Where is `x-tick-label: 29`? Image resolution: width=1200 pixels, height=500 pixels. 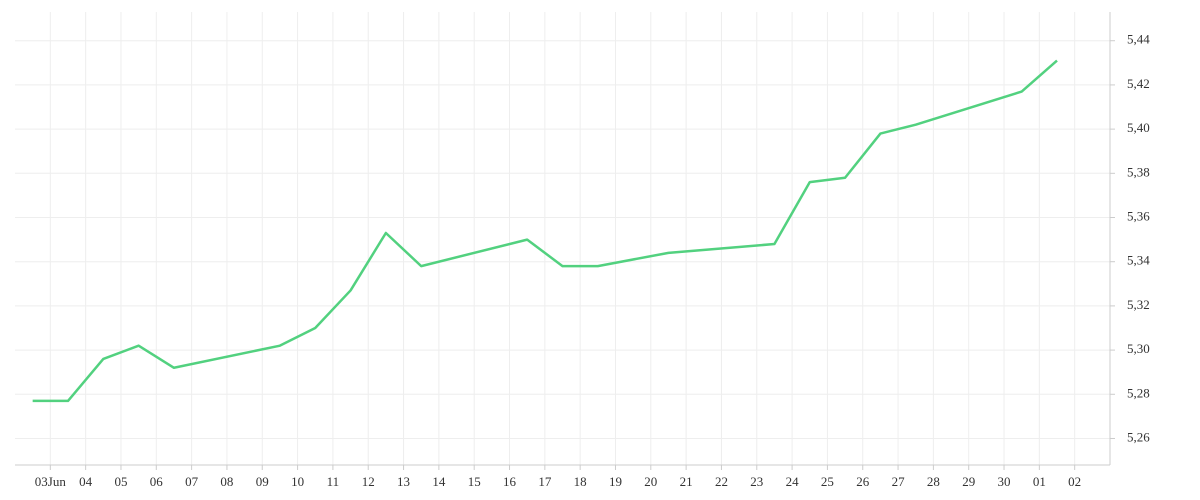 x-tick-label: 29 is located at coordinates (968, 481).